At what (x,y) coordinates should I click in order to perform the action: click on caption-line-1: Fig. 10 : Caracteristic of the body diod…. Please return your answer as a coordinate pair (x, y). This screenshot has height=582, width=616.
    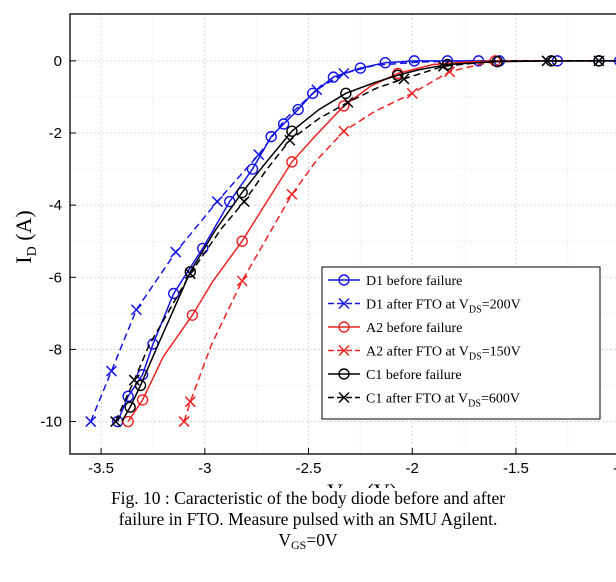
    Looking at the image, I should click on (308, 498).